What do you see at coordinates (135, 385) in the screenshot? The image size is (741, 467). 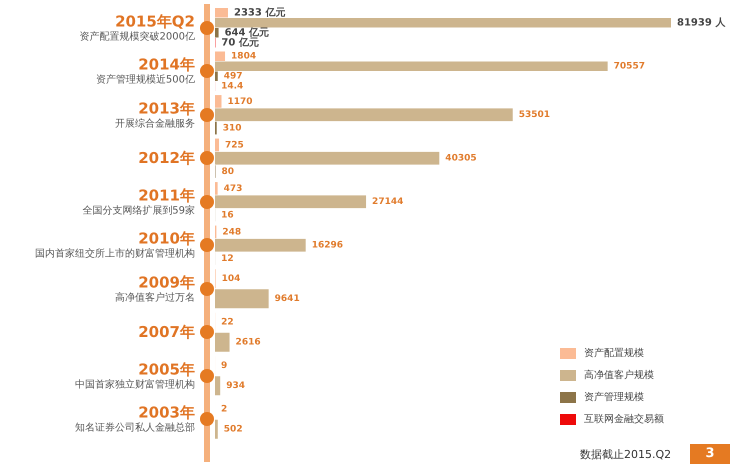 I see `y2-tick-label: 中国首家独立财富管理机构` at bounding box center [135, 385].